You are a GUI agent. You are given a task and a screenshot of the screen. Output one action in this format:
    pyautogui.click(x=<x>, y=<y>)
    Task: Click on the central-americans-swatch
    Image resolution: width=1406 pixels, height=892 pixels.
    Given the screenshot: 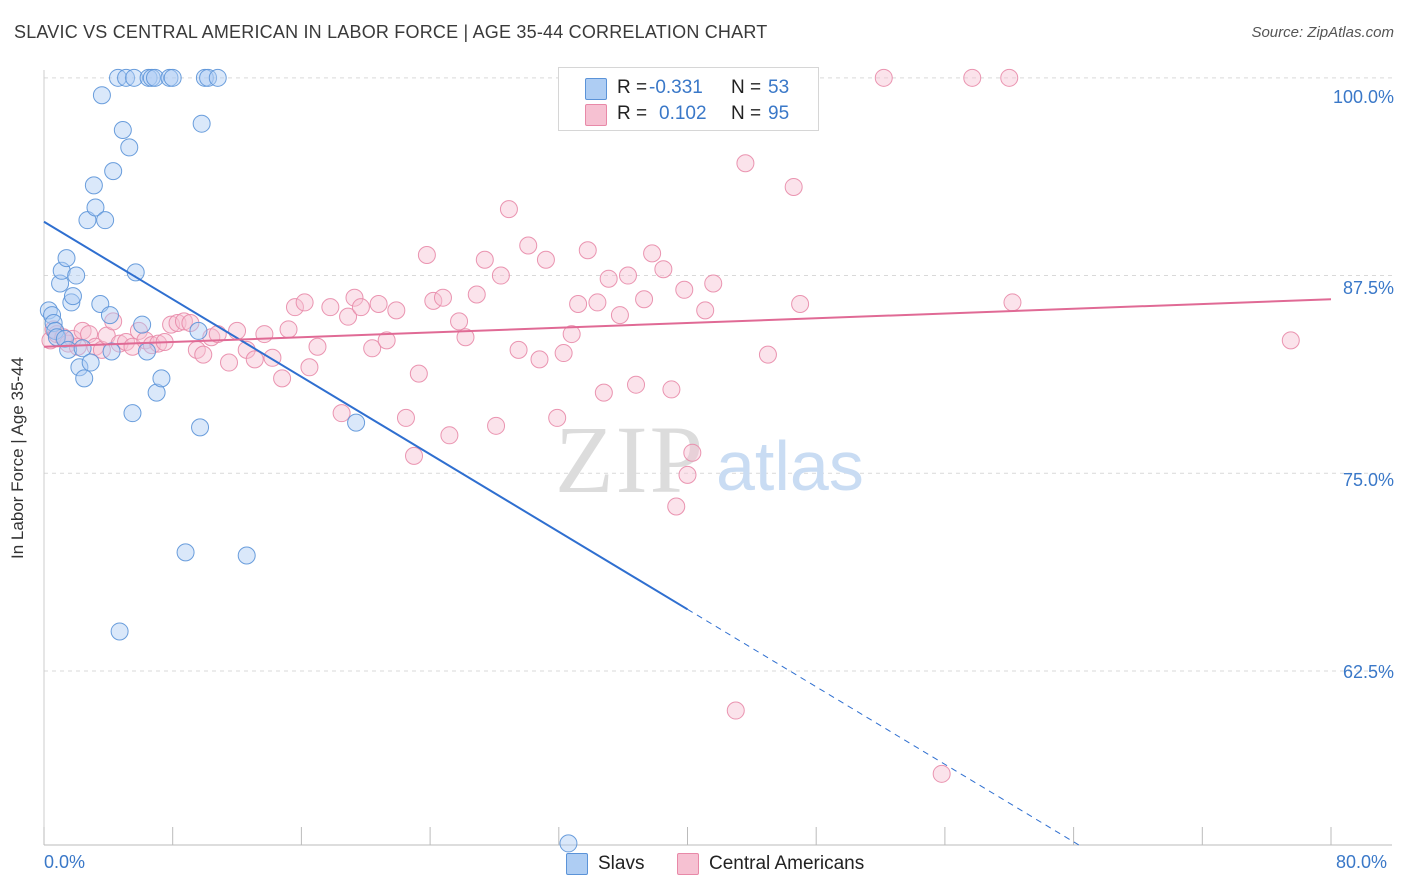 What is the action you would take?
    pyautogui.click(x=596, y=115)
    